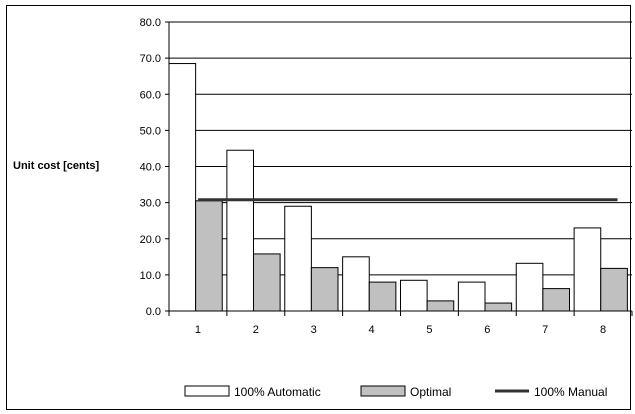 This screenshot has height=414, width=635. Describe the element at coordinates (150, 95) in the screenshot. I see `y-tick-label: 60.0` at that location.